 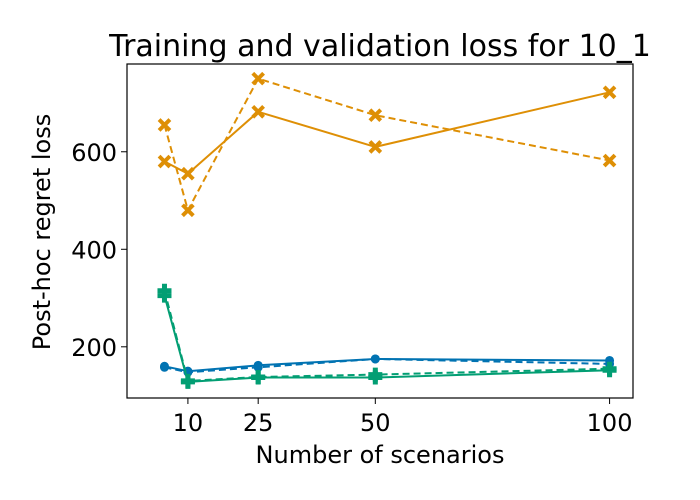 I want to click on y-tick-label: 400, so click(x=94, y=250).